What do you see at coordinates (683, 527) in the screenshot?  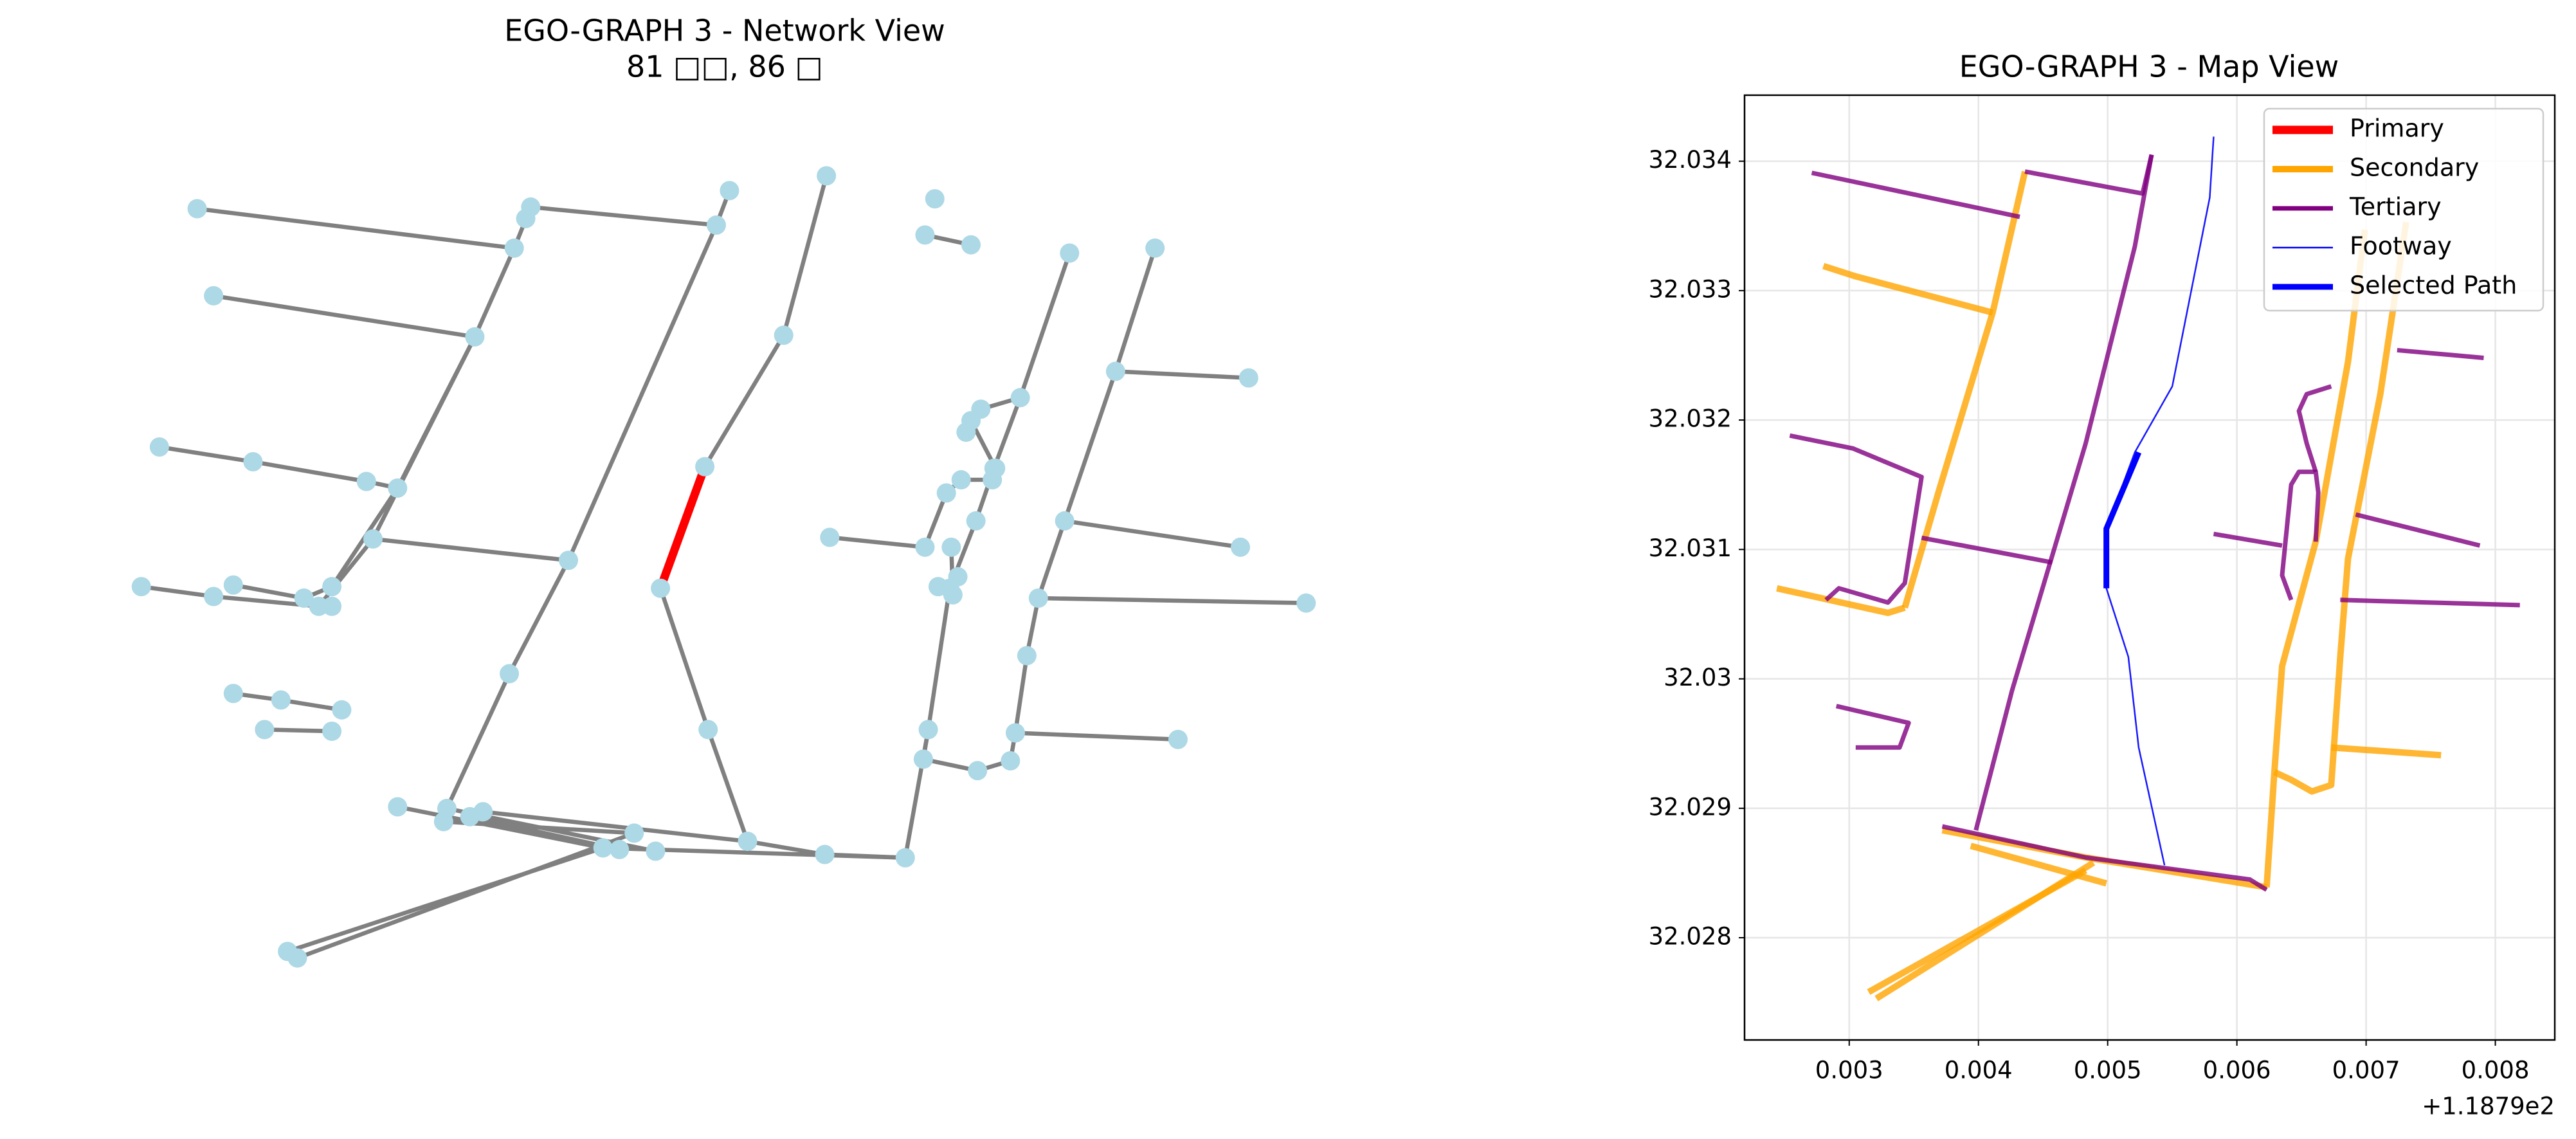 I see `highlighted-edge` at bounding box center [683, 527].